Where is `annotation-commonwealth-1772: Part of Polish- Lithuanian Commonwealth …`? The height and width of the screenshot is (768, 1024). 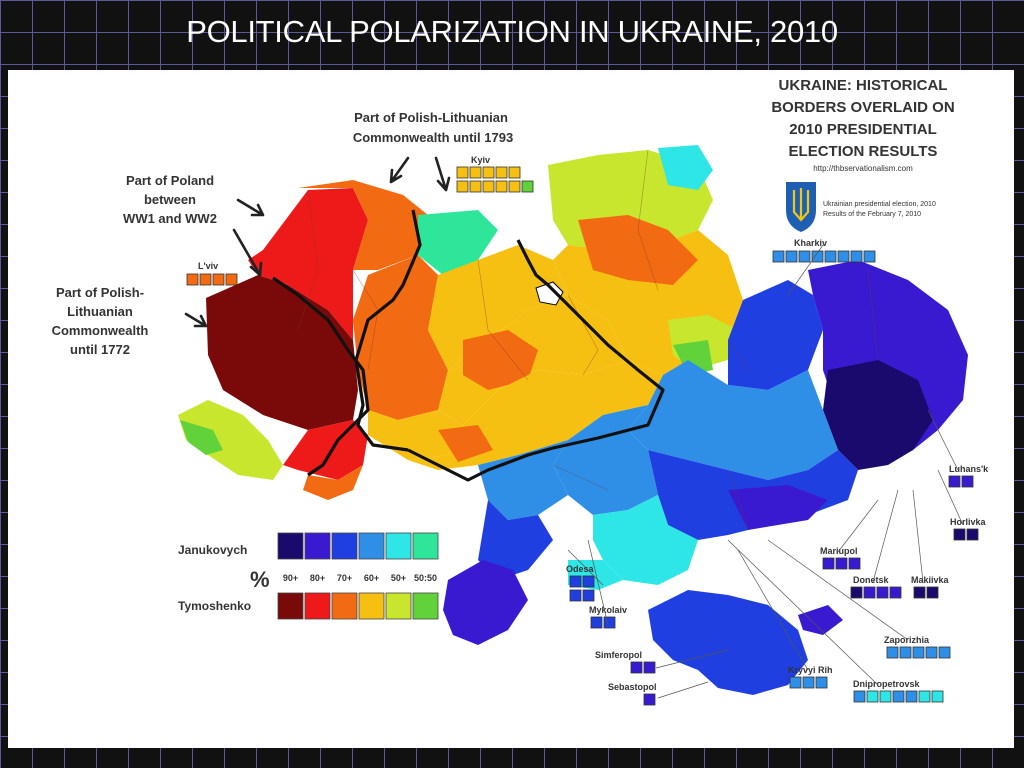 annotation-commonwealth-1772: Part of Polish- Lithuanian Commonwealth … is located at coordinates (100, 321).